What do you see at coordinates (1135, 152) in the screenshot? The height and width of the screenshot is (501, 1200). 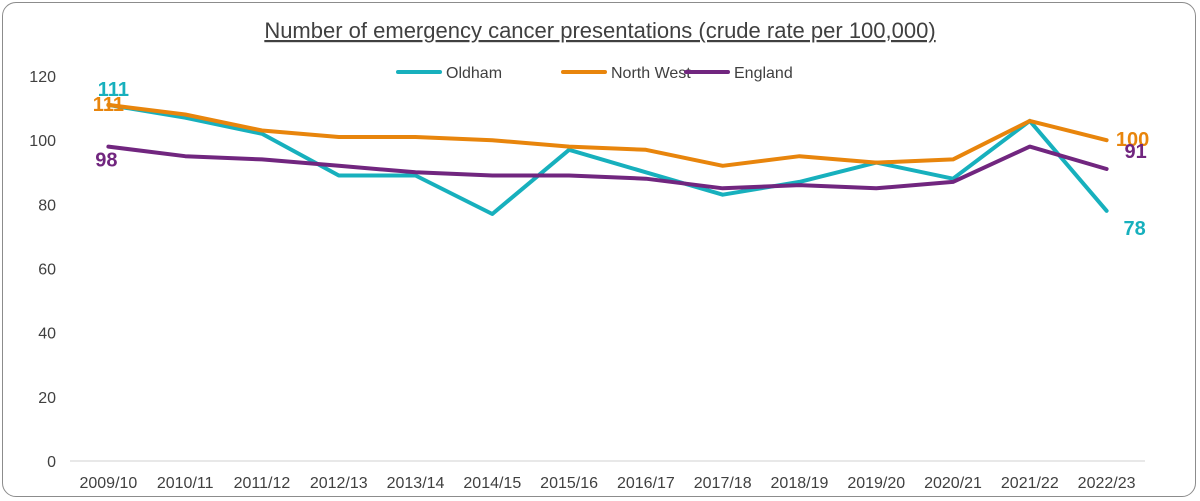 I see `data-label-england-last: 91` at bounding box center [1135, 152].